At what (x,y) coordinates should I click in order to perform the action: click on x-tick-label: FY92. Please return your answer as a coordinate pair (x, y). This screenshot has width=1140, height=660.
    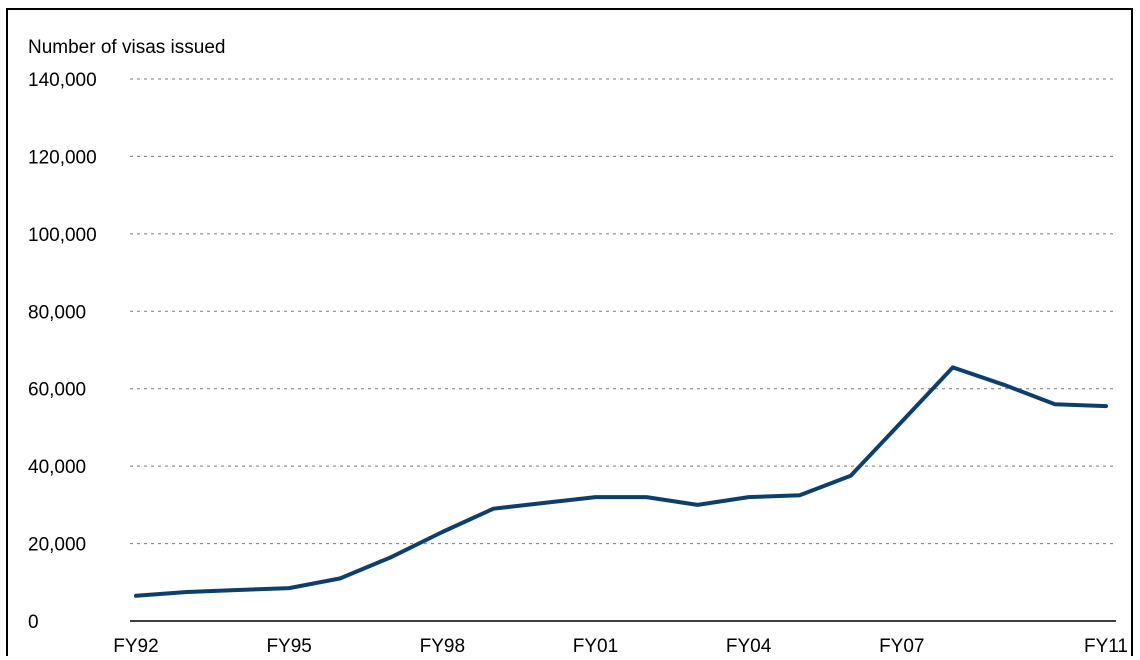
    Looking at the image, I should click on (135, 646).